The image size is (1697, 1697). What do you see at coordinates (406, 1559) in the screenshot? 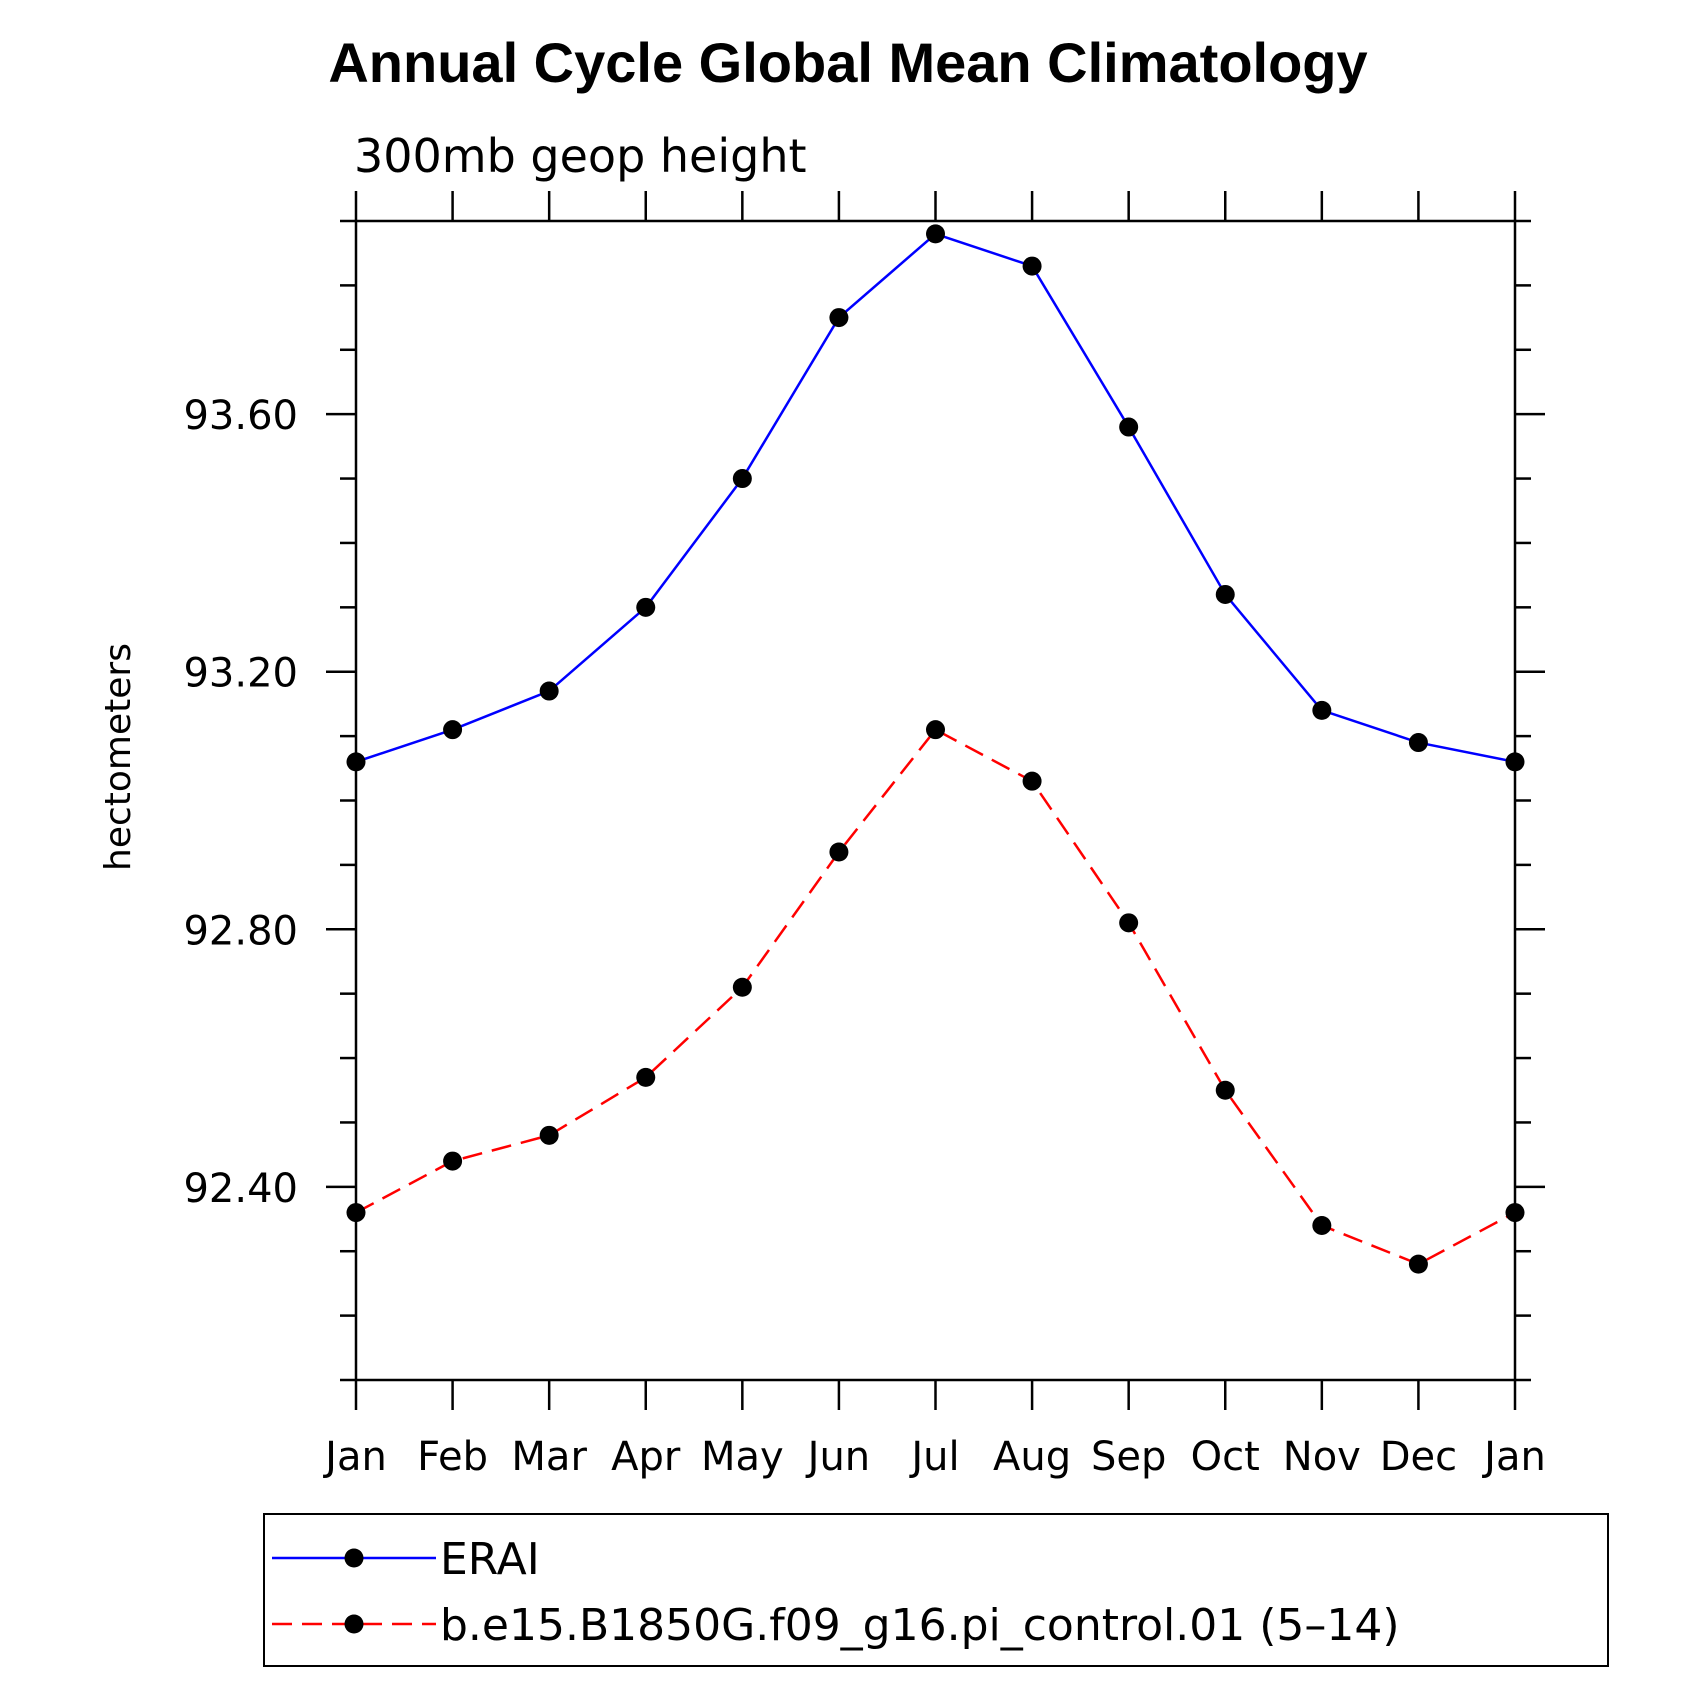
I see `legend-item-0: ERAI` at bounding box center [406, 1559].